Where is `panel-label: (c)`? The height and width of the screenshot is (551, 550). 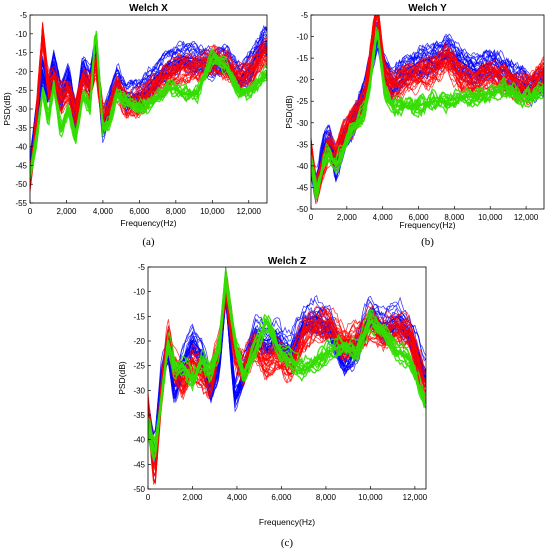
panel-label: (c) is located at coordinates (287, 543).